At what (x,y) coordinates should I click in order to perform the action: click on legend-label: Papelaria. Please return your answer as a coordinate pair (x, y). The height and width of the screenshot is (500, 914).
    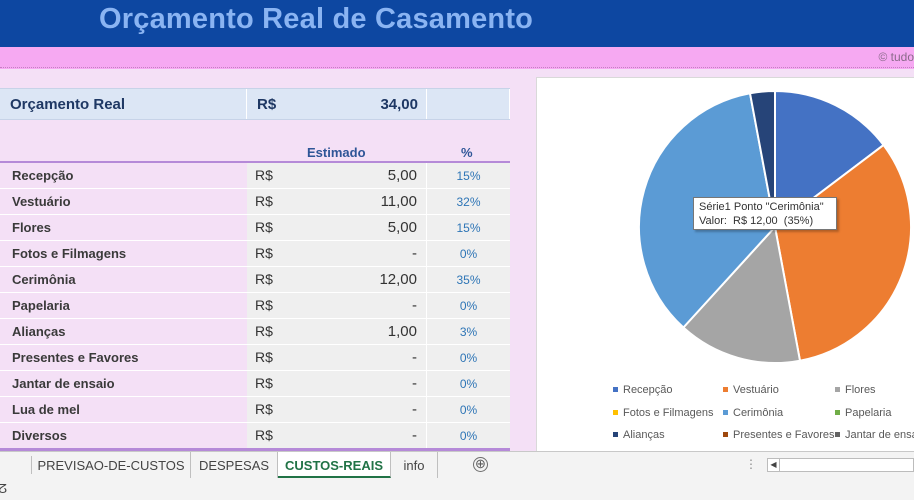
    Looking at the image, I should click on (868, 413).